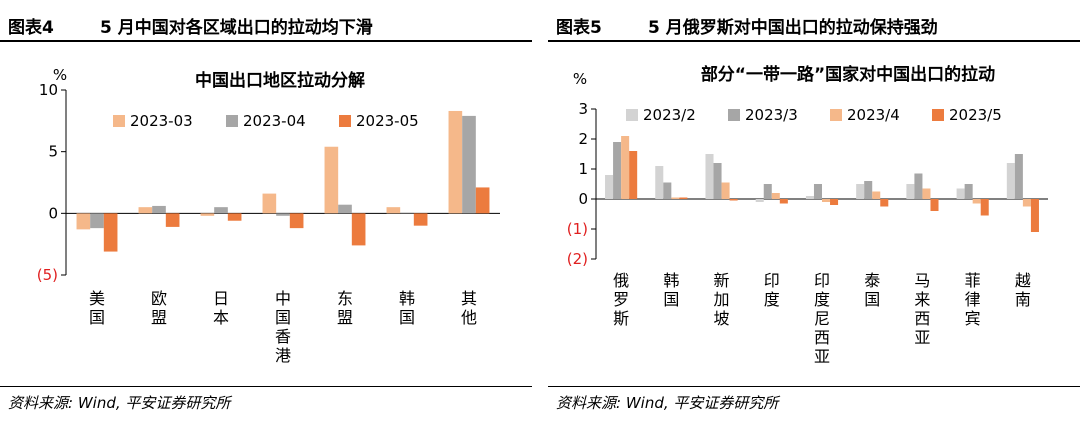 This screenshot has width=1080, height=422. I want to click on chart-title: 中国出口地区拉动分解, so click(280, 80).